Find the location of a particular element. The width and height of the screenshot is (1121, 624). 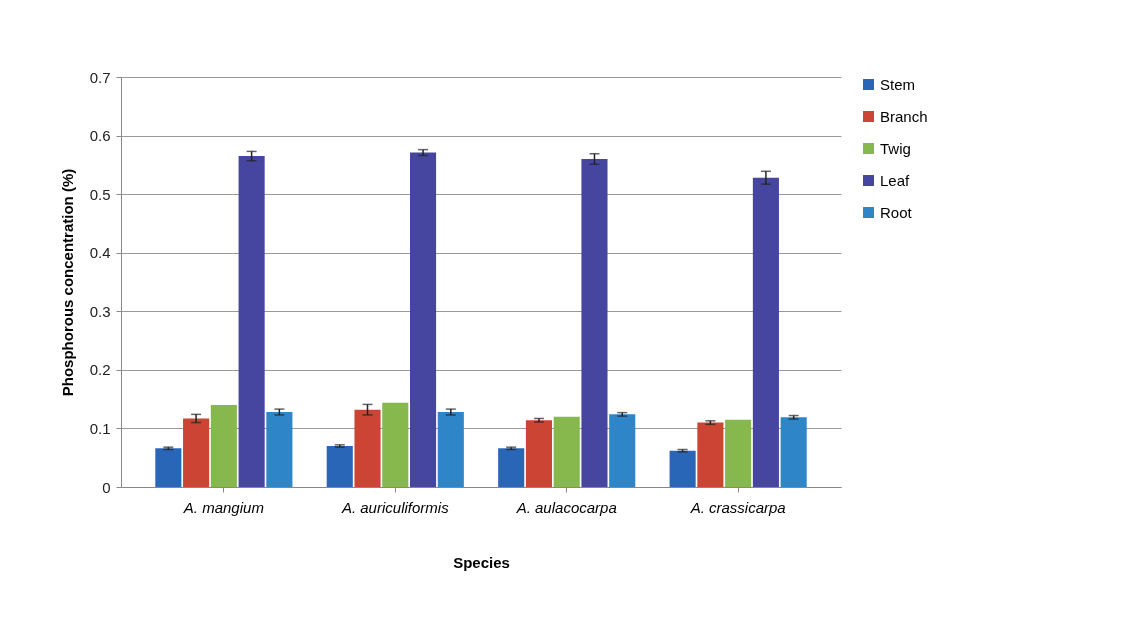

y-tick-label: 0.5 is located at coordinates (100, 194).